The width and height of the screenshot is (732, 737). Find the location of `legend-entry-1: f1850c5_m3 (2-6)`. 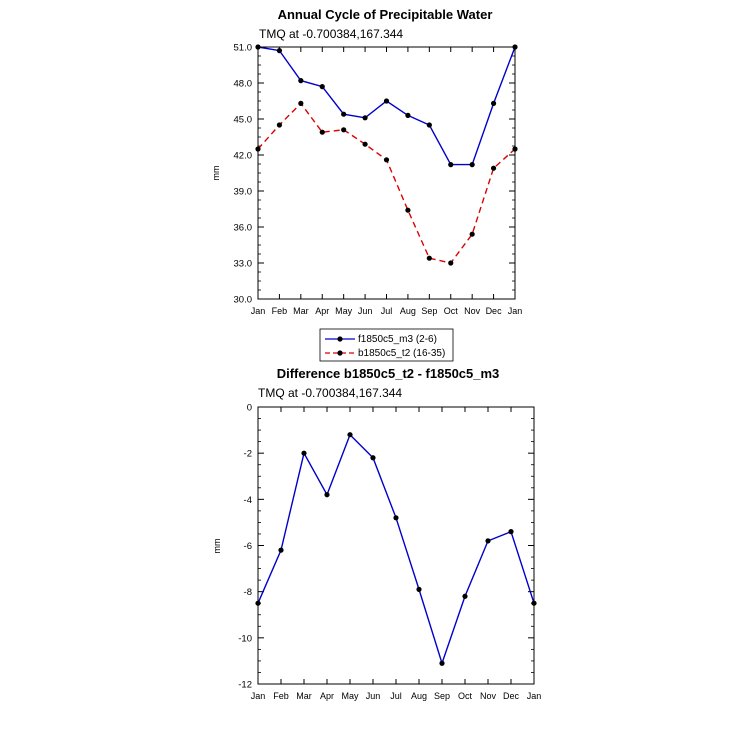

legend-entry-1: f1850c5_m3 (2-6) is located at coordinates (397, 339).